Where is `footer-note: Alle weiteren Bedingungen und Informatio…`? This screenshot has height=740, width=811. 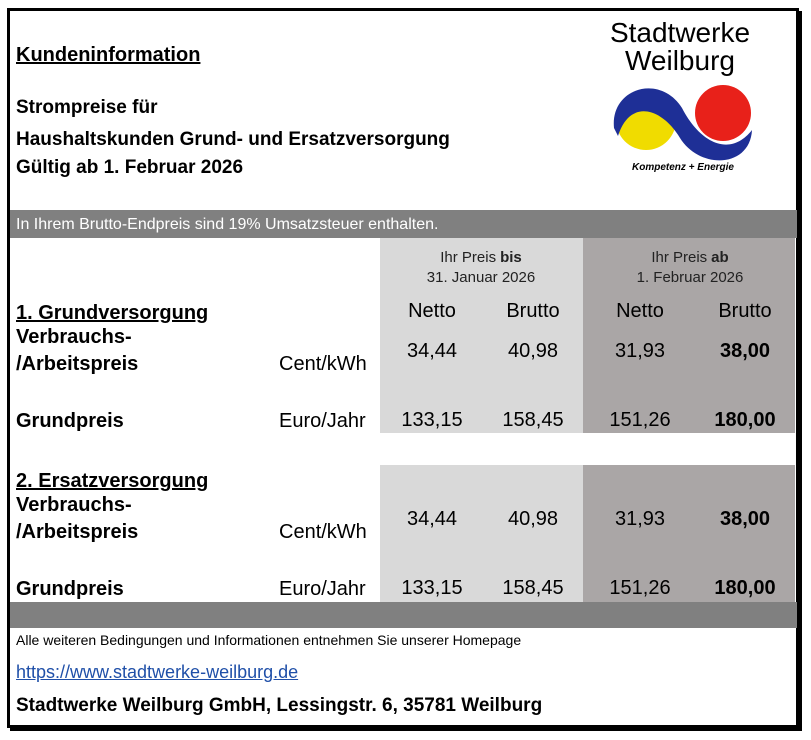
footer-note: Alle weiteren Bedingungen und Informatio… is located at coordinates (269, 640).